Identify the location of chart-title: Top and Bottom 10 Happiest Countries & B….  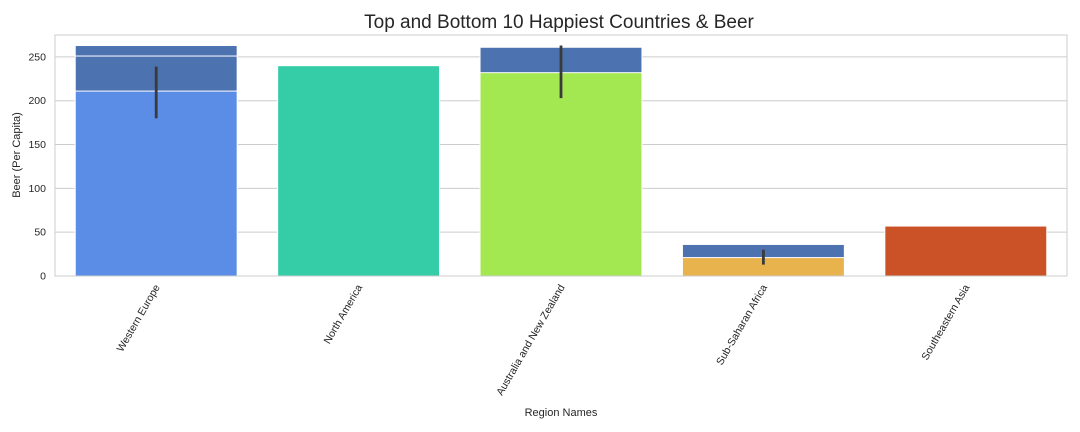
(559, 22).